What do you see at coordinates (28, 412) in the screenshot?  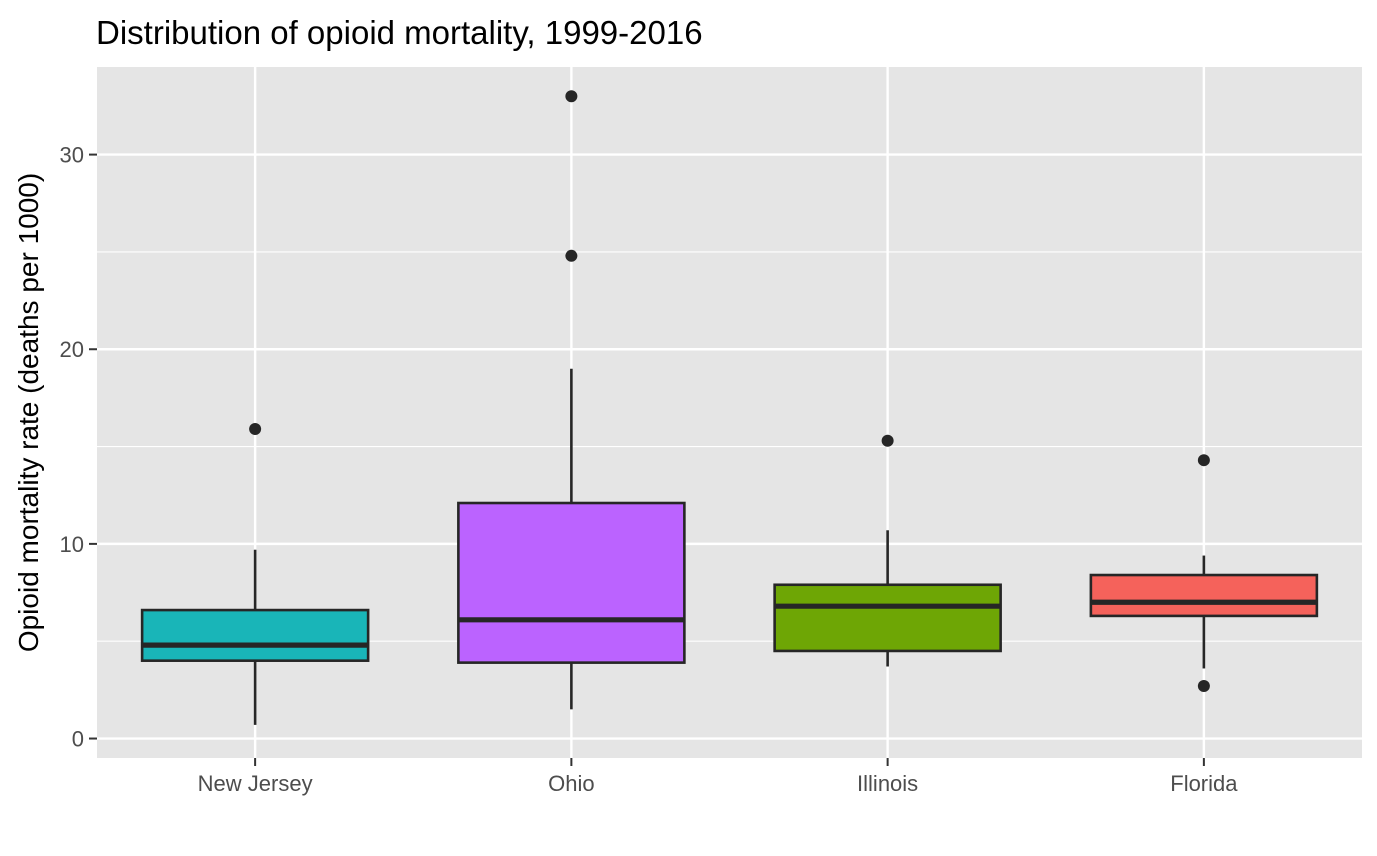 I see `y-axis-title: Opioid mortality rate (deaths per 1000)` at bounding box center [28, 412].